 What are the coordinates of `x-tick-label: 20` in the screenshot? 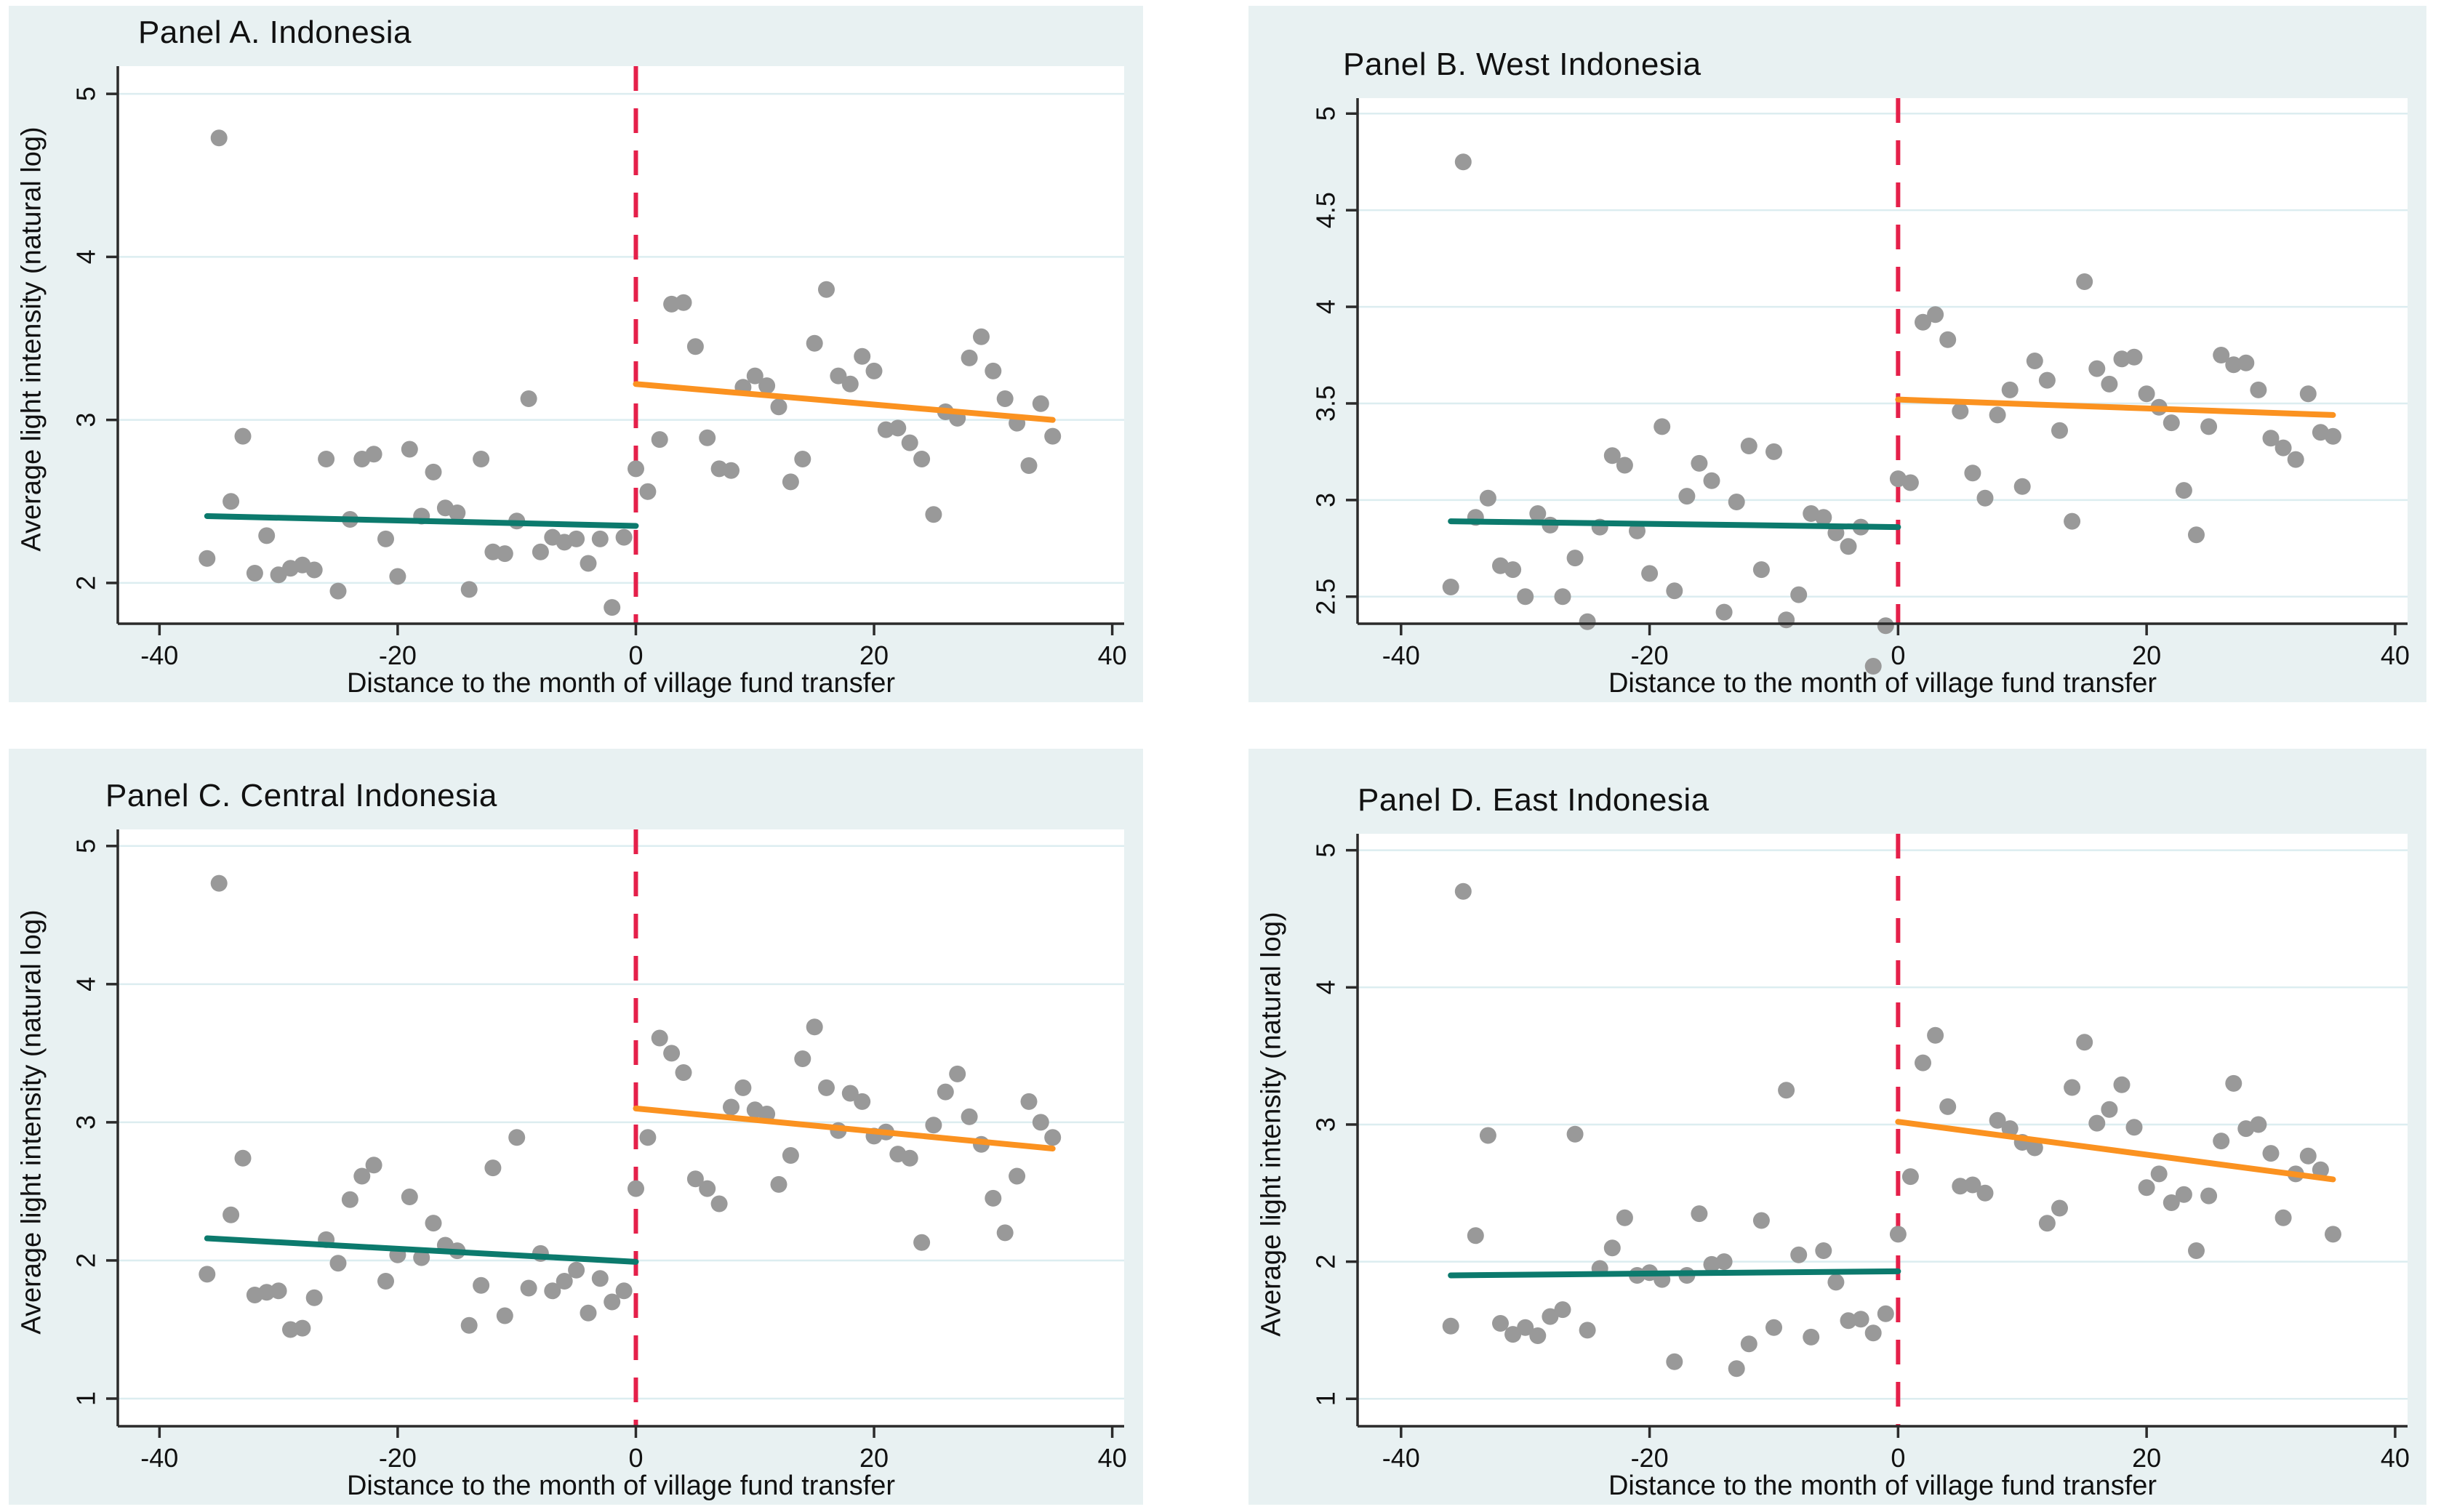 It's located at (2147, 1458).